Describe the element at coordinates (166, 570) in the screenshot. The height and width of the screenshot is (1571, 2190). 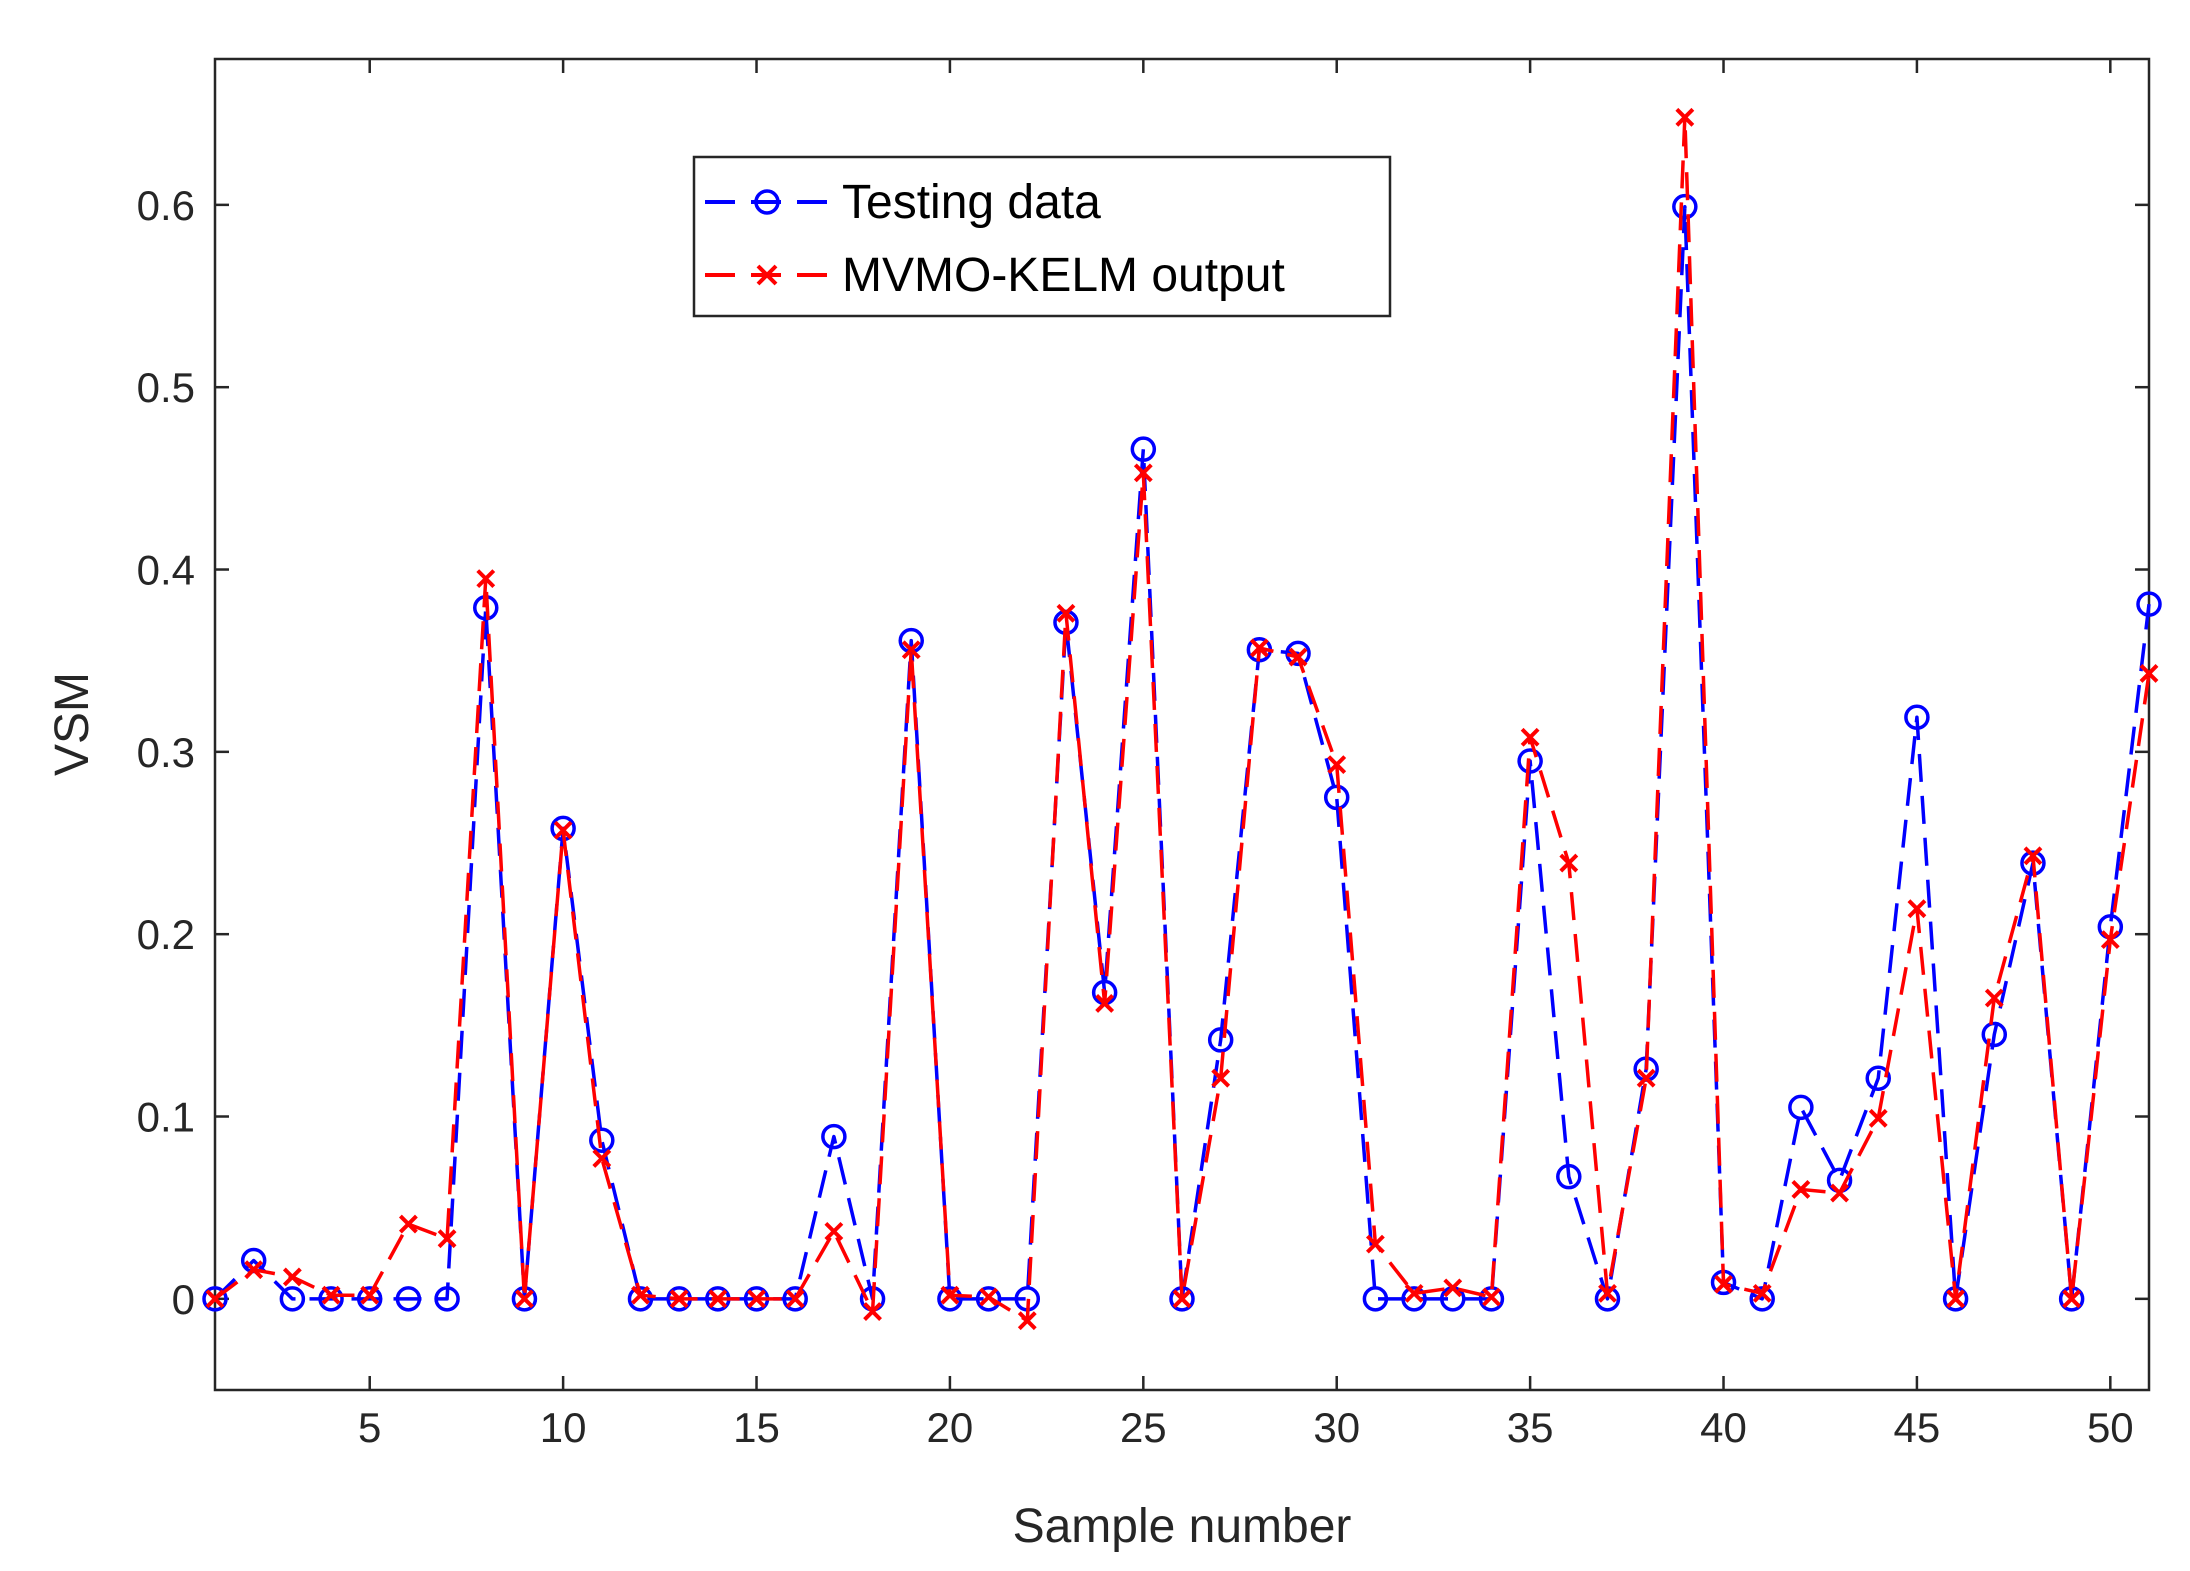
I see `y-tick-label: 0.4` at that location.